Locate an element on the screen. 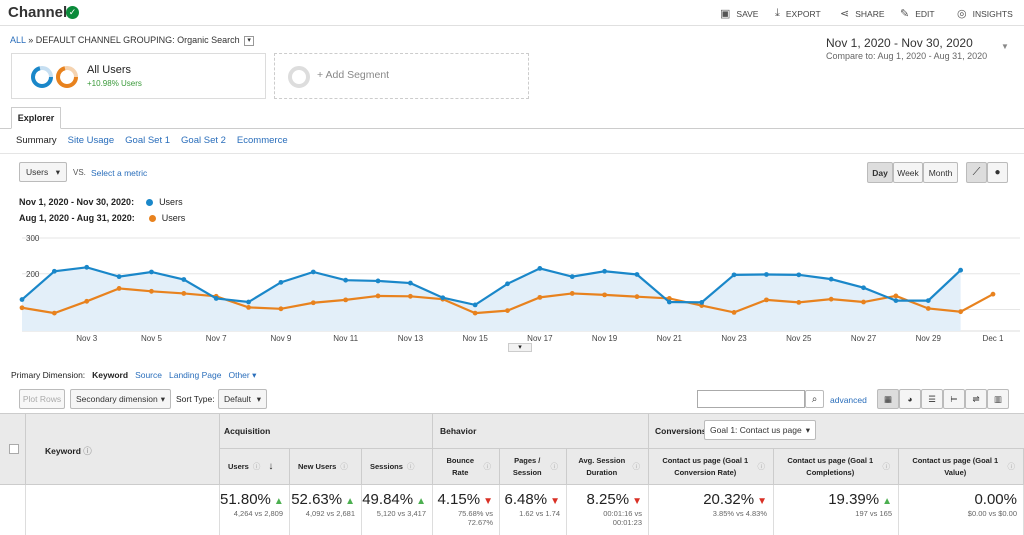 The image size is (1024, 535). metric-select: Users ▾ is located at coordinates (43, 172).